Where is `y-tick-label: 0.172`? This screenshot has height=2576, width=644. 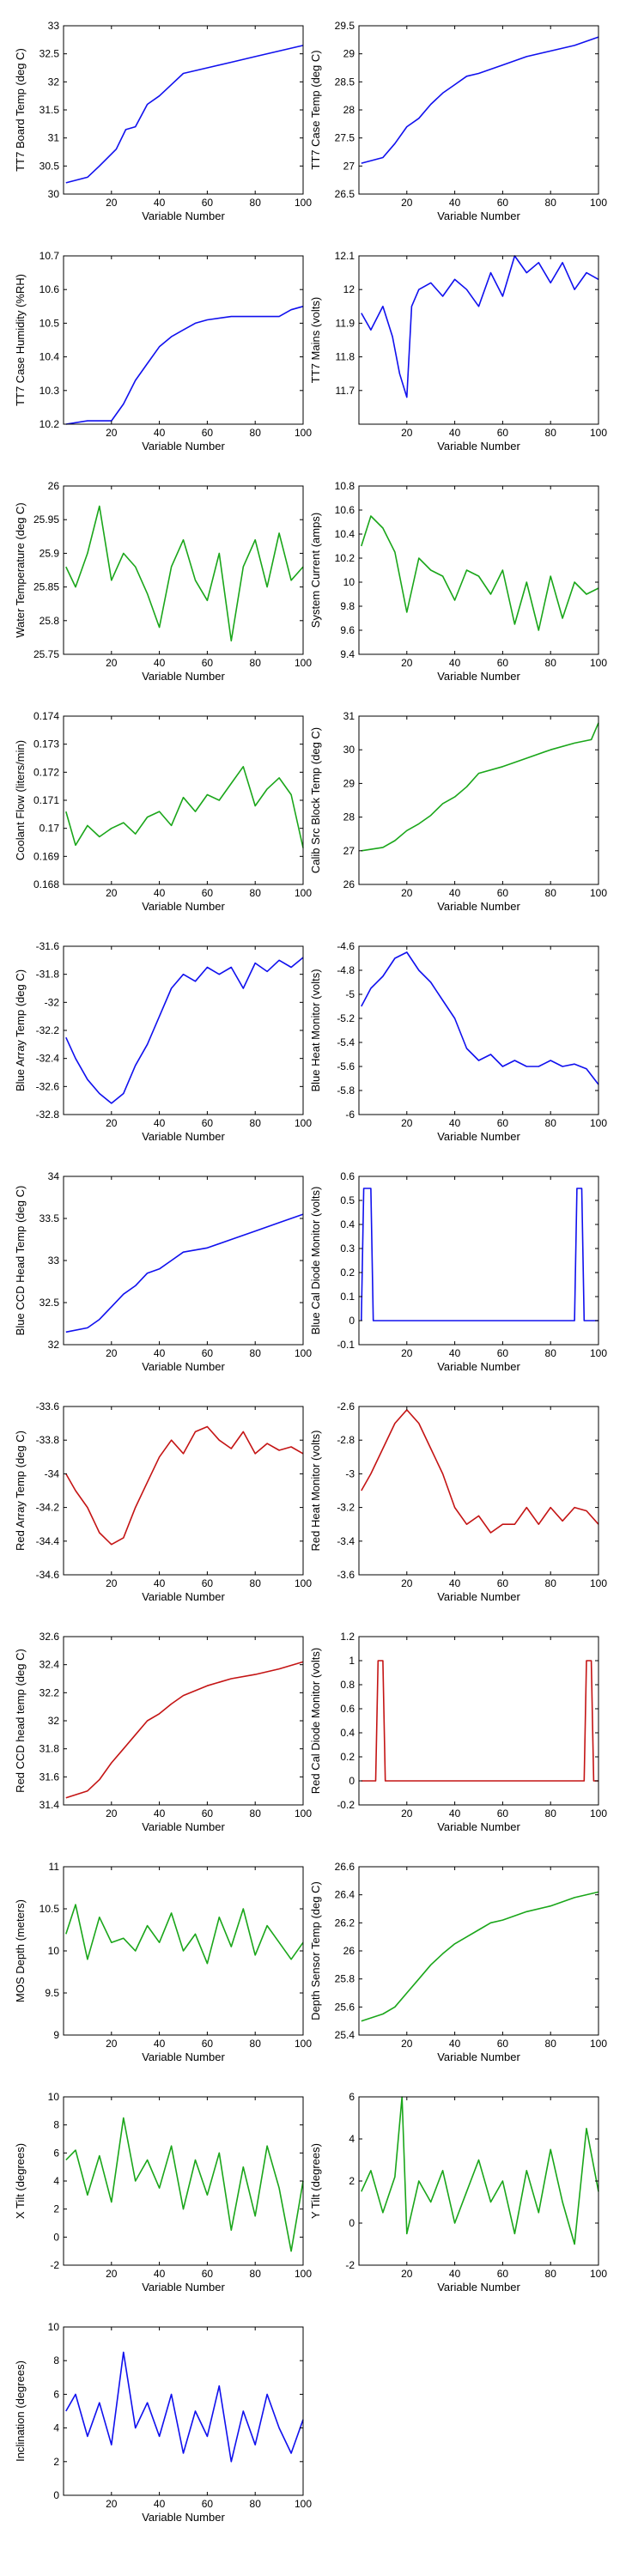 y-tick-label: 0.172 is located at coordinates (46, 772).